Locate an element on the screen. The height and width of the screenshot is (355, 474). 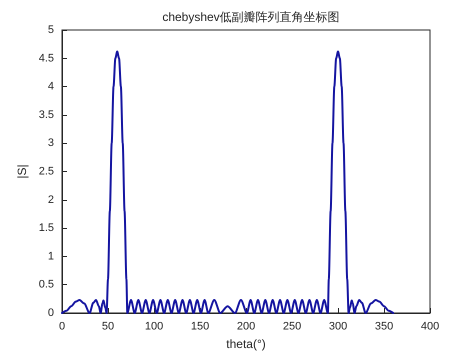
x-tick-label: 400 is located at coordinates (430, 326).